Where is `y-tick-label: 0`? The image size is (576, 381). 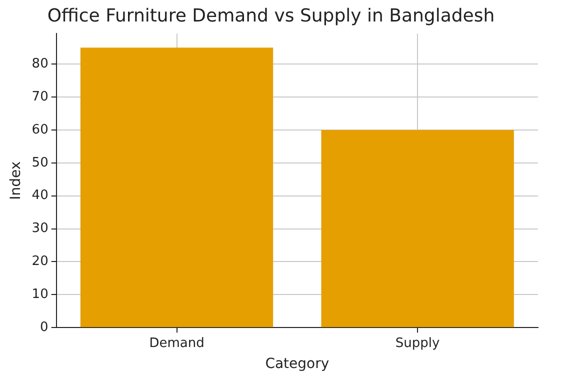
y-tick-label: 0 is located at coordinates (44, 327).